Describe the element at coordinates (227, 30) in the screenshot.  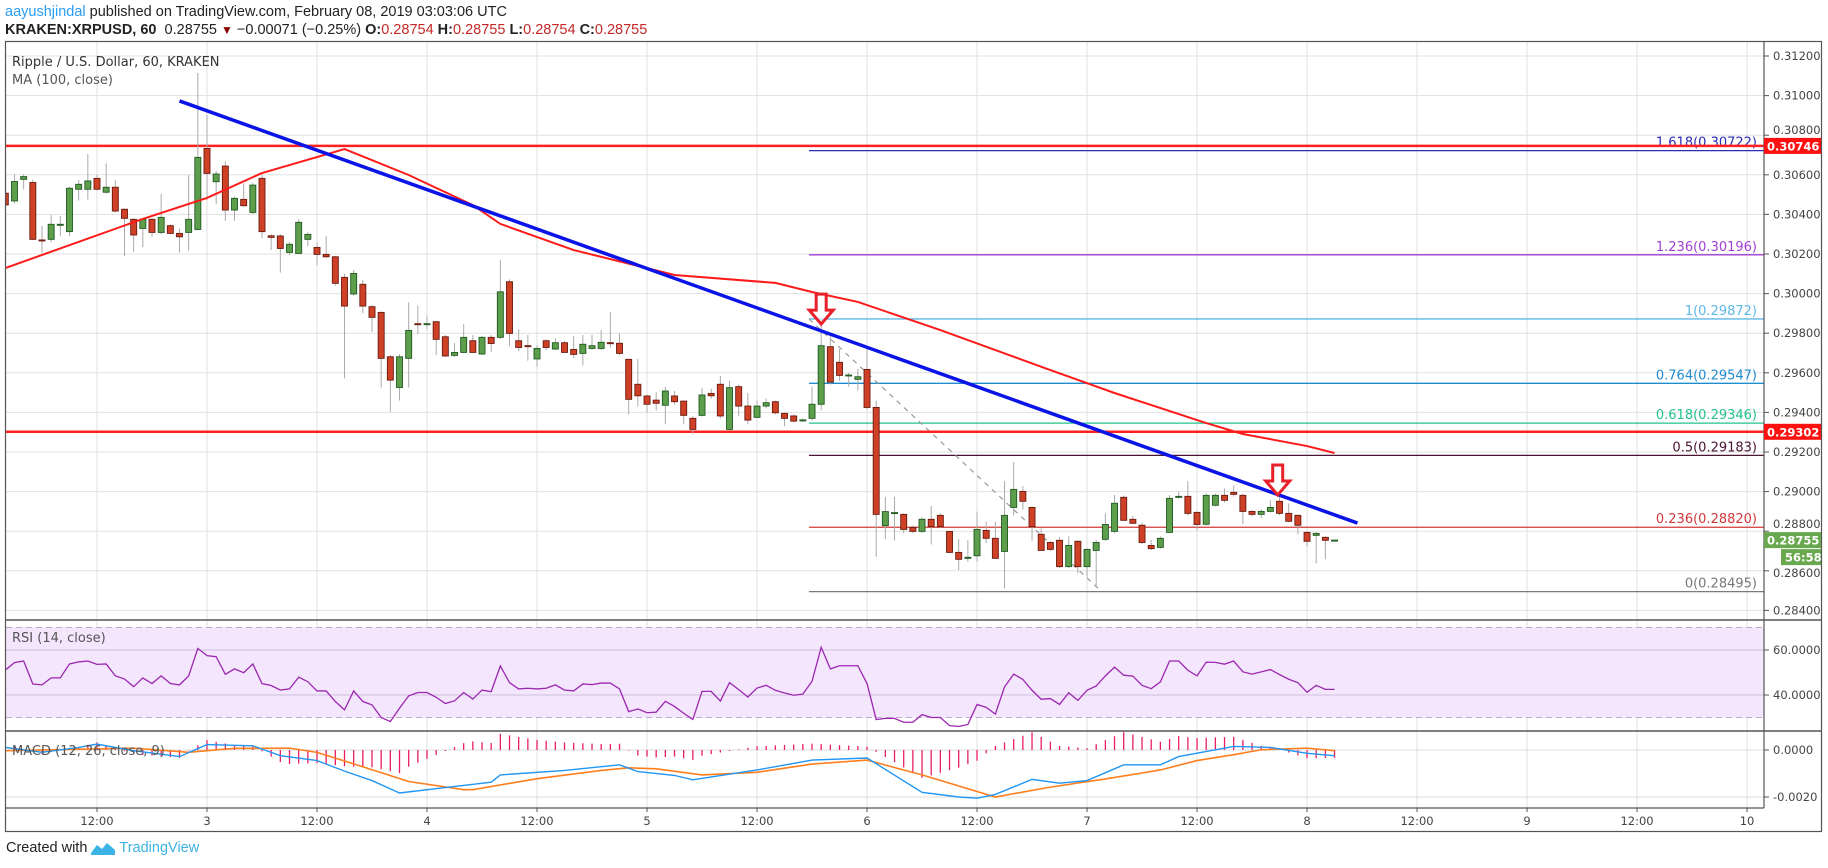
I see `triangle-down-icon: ▼` at that location.